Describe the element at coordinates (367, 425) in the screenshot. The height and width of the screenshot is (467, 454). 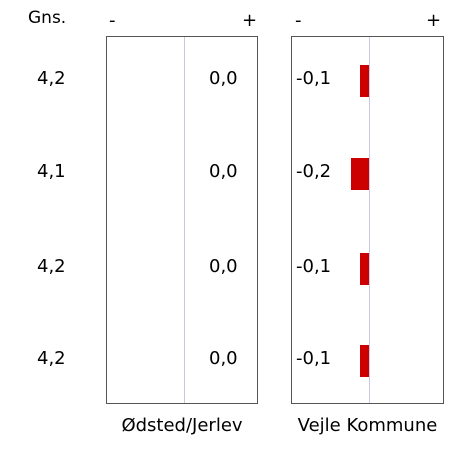
I see `panel-2-label: Vejle Kommune` at that location.